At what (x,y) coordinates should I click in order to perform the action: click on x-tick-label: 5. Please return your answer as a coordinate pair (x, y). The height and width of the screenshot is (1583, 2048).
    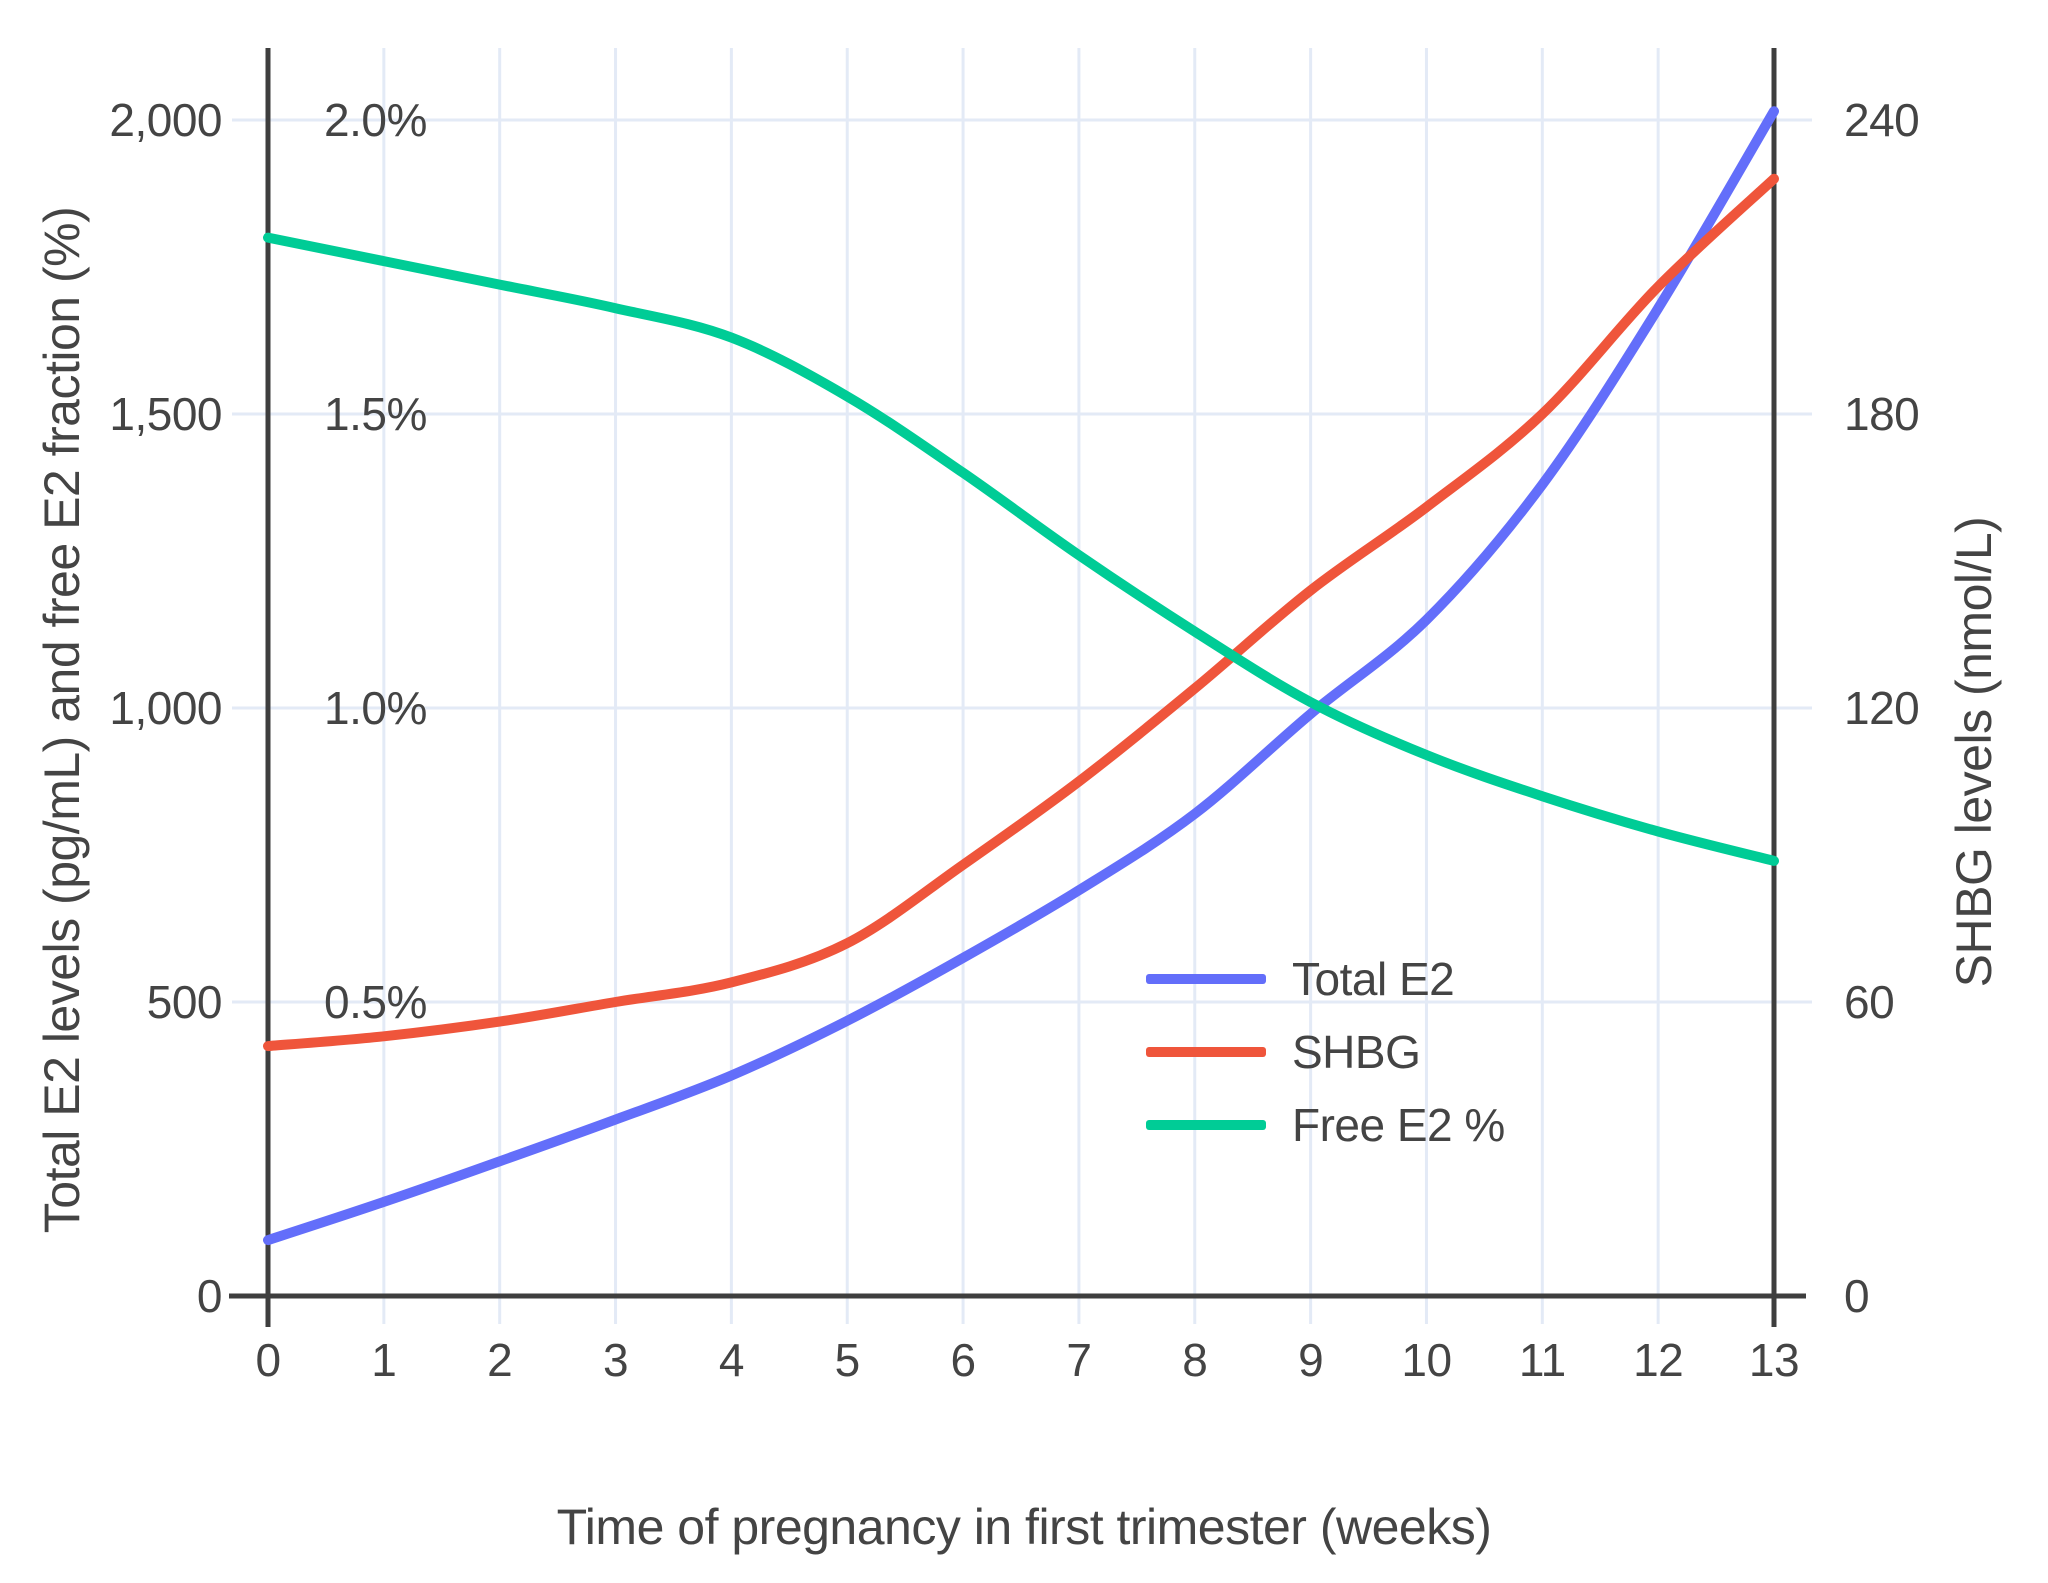
    Looking at the image, I should click on (847, 1360).